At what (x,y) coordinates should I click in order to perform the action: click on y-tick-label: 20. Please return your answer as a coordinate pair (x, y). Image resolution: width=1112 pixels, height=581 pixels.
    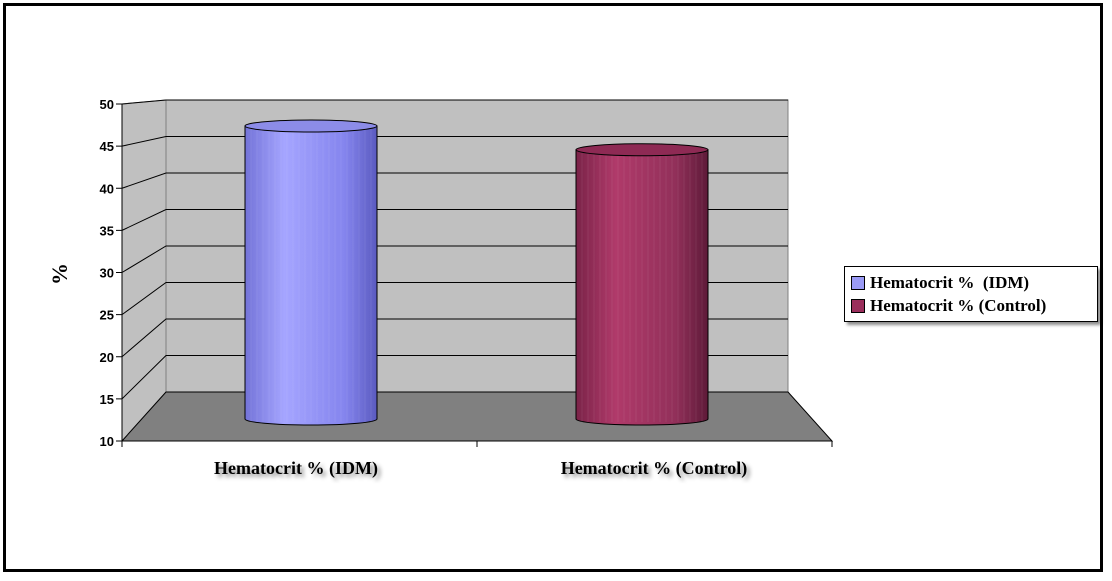
    Looking at the image, I should click on (107, 357).